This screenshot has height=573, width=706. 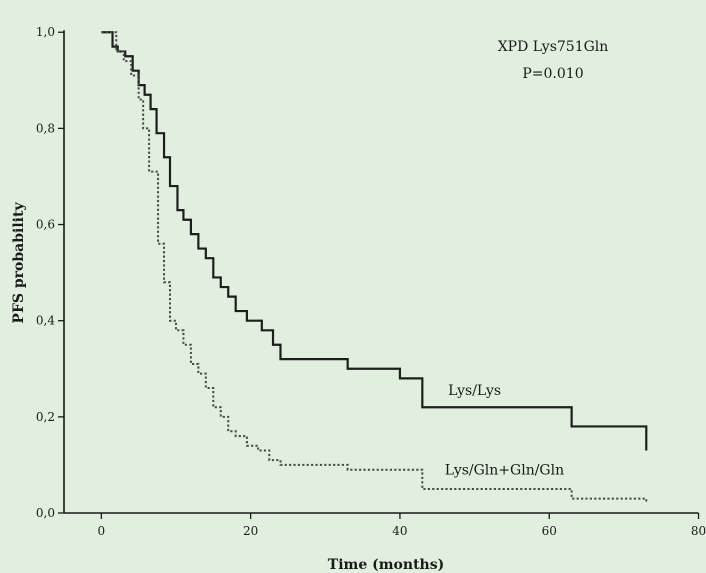 What do you see at coordinates (45, 32) in the screenshot?
I see `y-tick-label: 1,0` at bounding box center [45, 32].